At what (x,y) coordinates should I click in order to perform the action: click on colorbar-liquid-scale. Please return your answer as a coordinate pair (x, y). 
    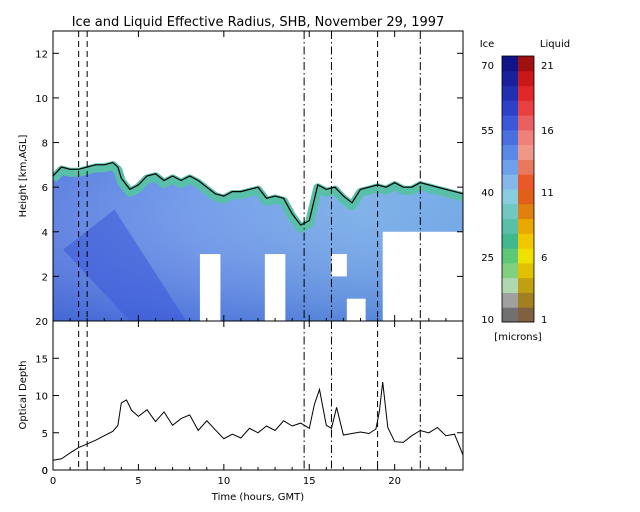
    Looking at the image, I should click on (526, 189).